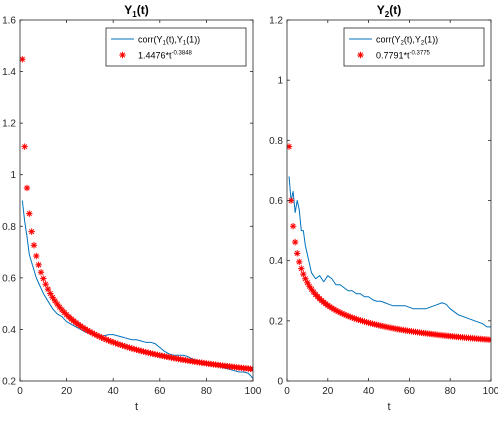 Image resolution: width=498 pixels, height=428 pixels. What do you see at coordinates (388, 407) in the screenshot?
I see `x-axis-label: t` at bounding box center [388, 407].